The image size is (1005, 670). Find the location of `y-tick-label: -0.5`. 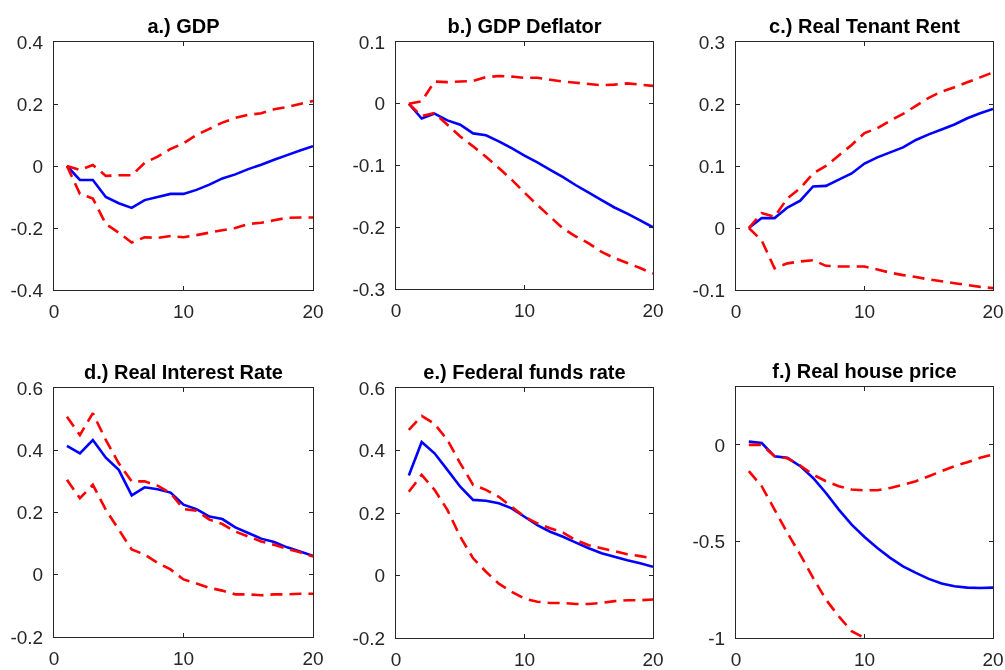

y-tick-label: -0.5 is located at coordinates (709, 542).